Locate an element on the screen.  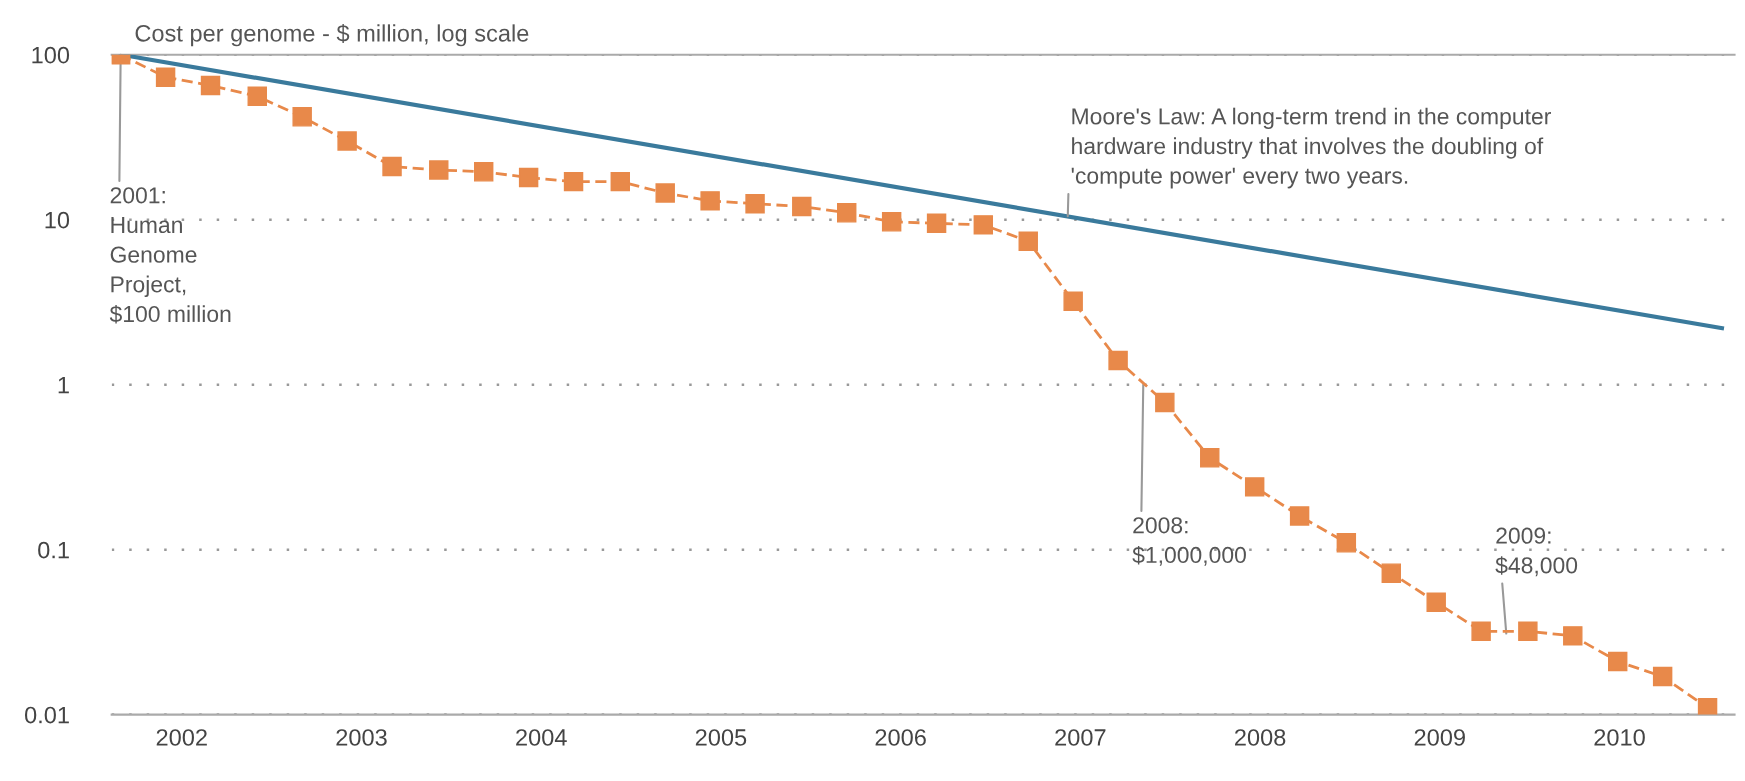
annotation: 2008: $1,000,000 is located at coordinates (1189, 541).